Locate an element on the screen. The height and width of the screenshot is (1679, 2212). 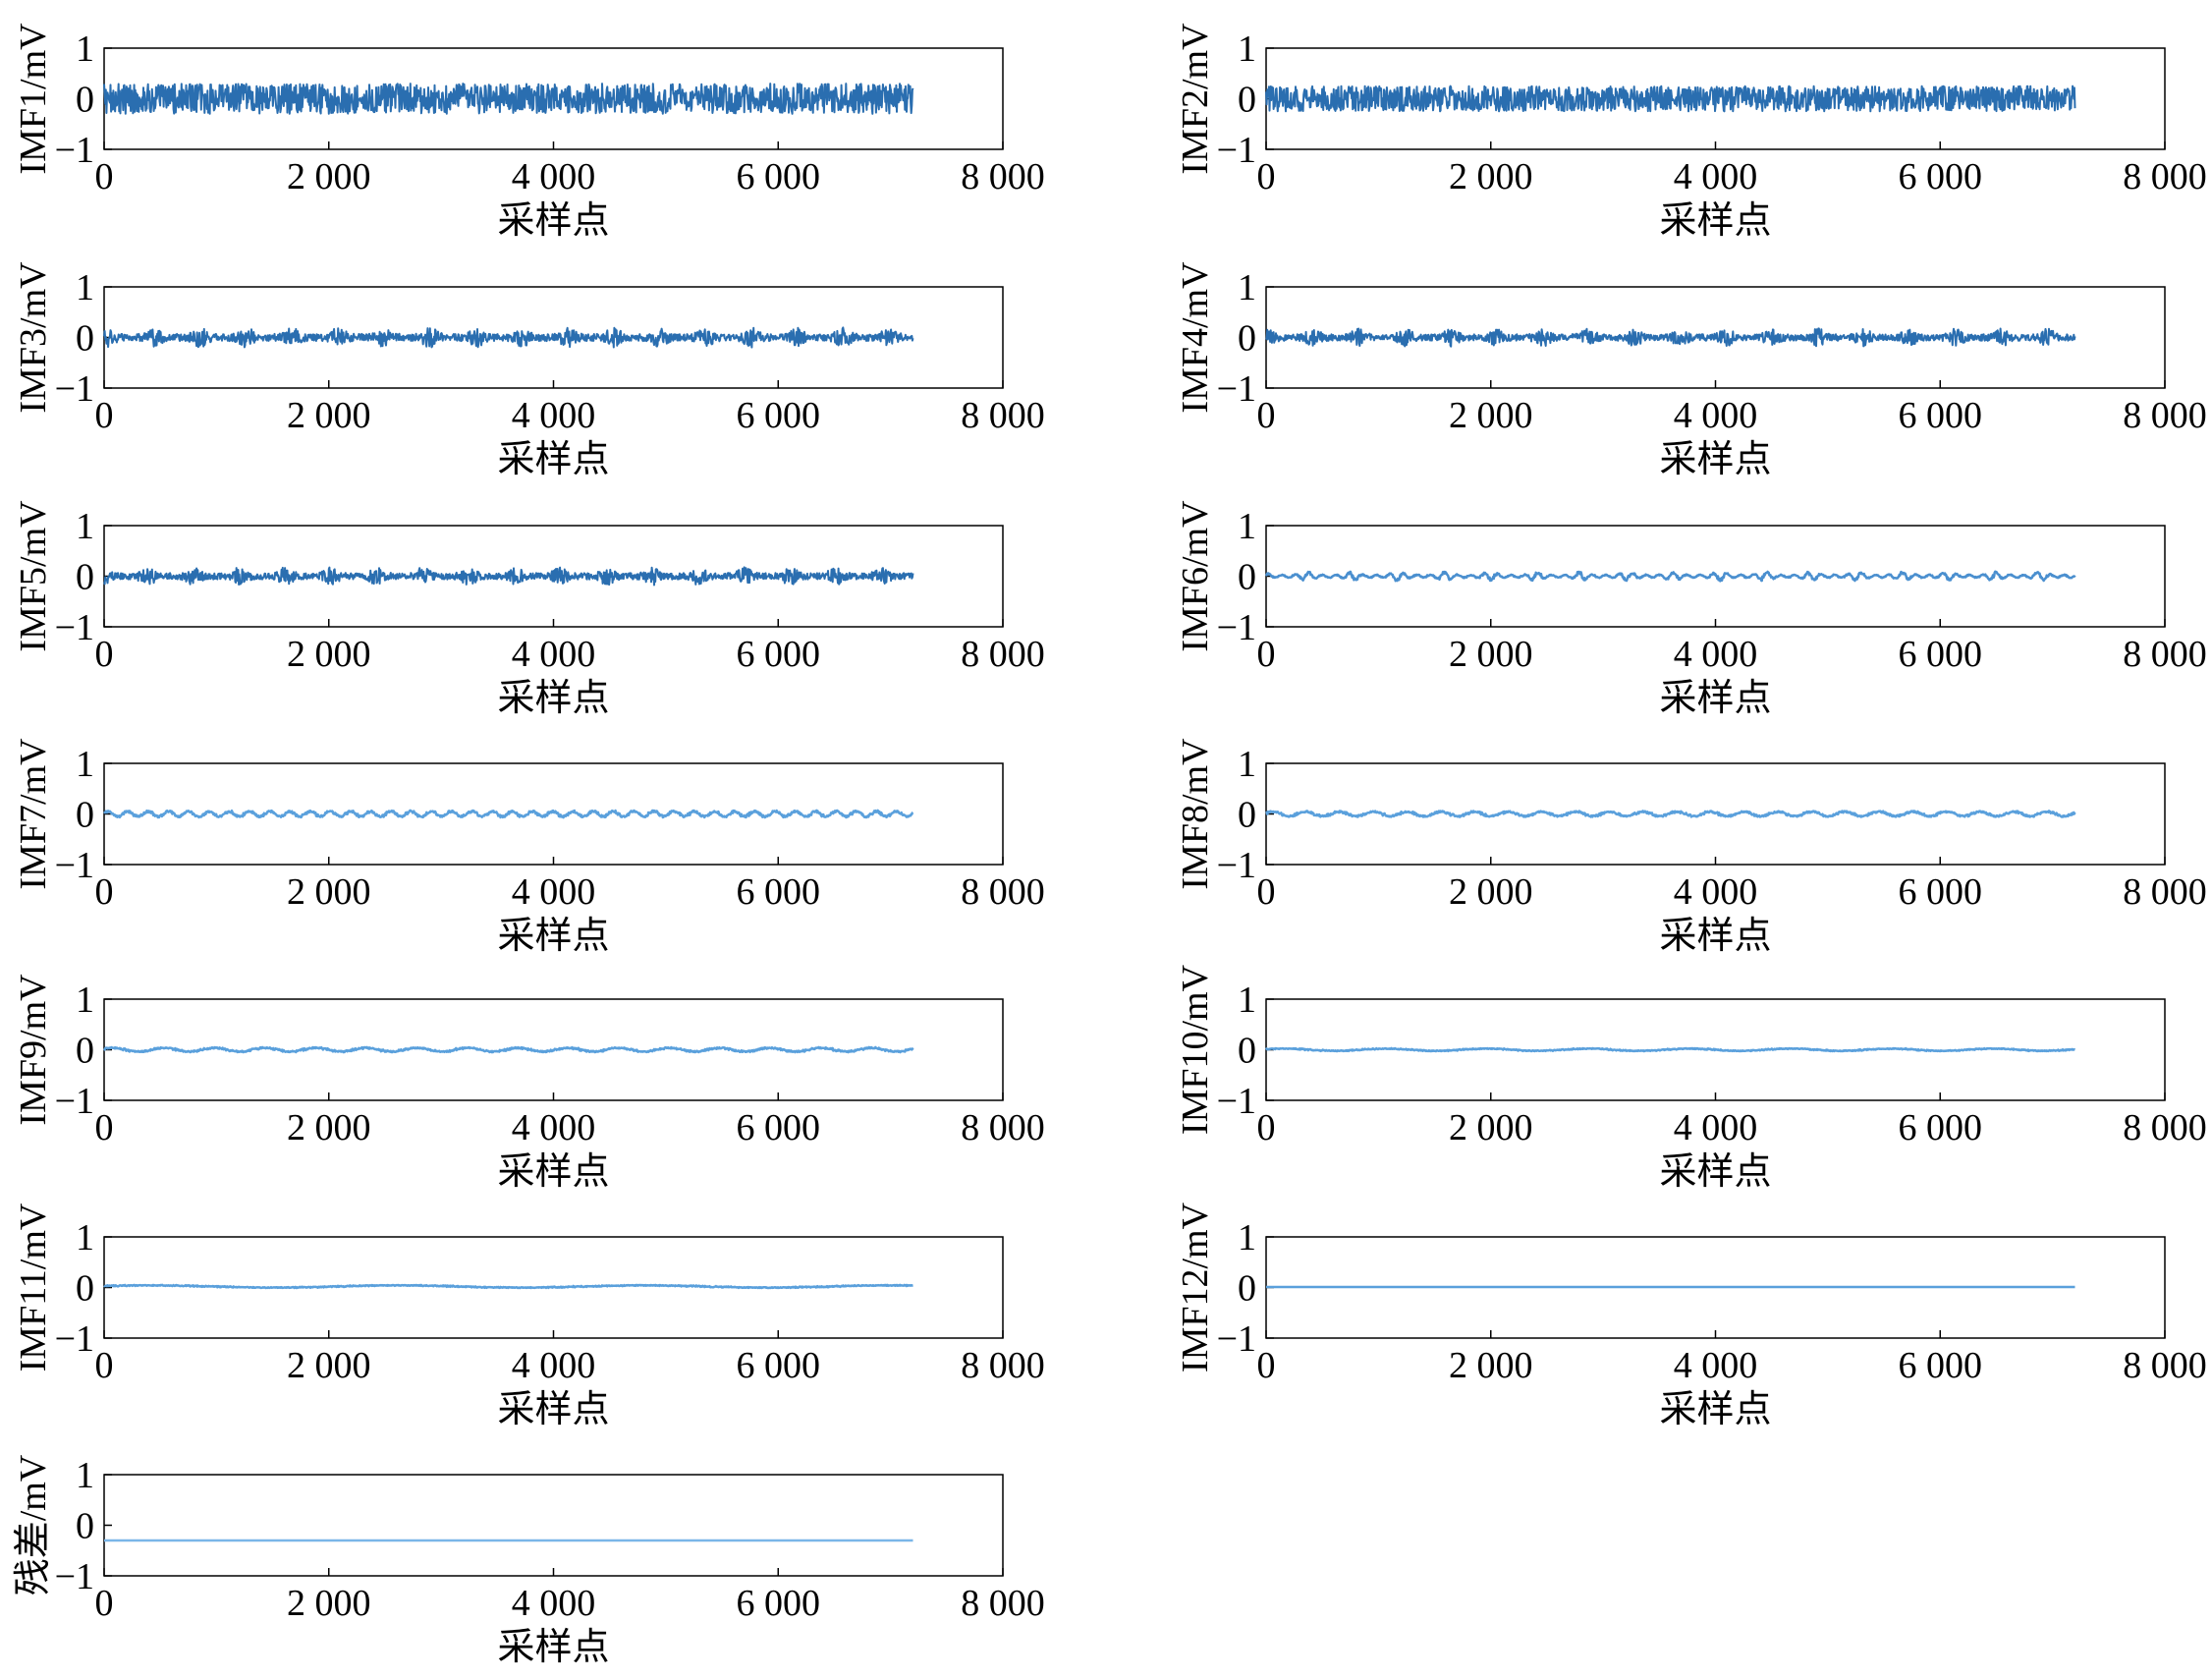
y-axis-title: IMF5/mV is located at coordinates (33, 576).